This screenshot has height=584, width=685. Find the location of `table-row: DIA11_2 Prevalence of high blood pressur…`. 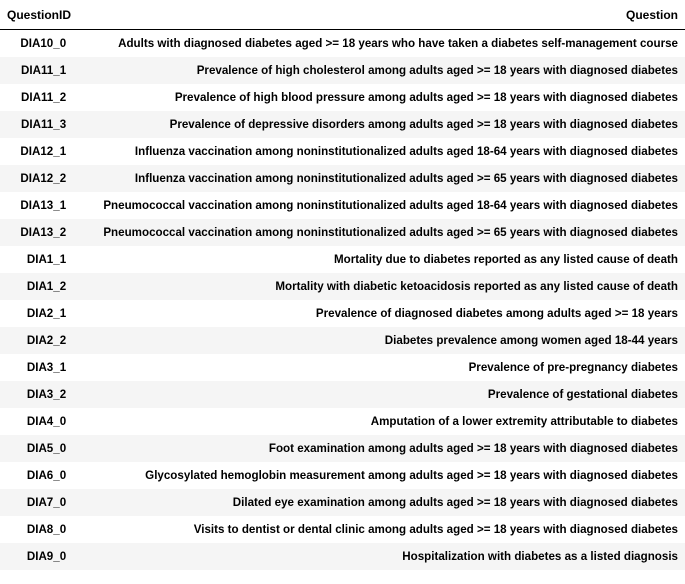

table-row: DIA11_2 Prevalence of high blood pressur… is located at coordinates (342, 97).